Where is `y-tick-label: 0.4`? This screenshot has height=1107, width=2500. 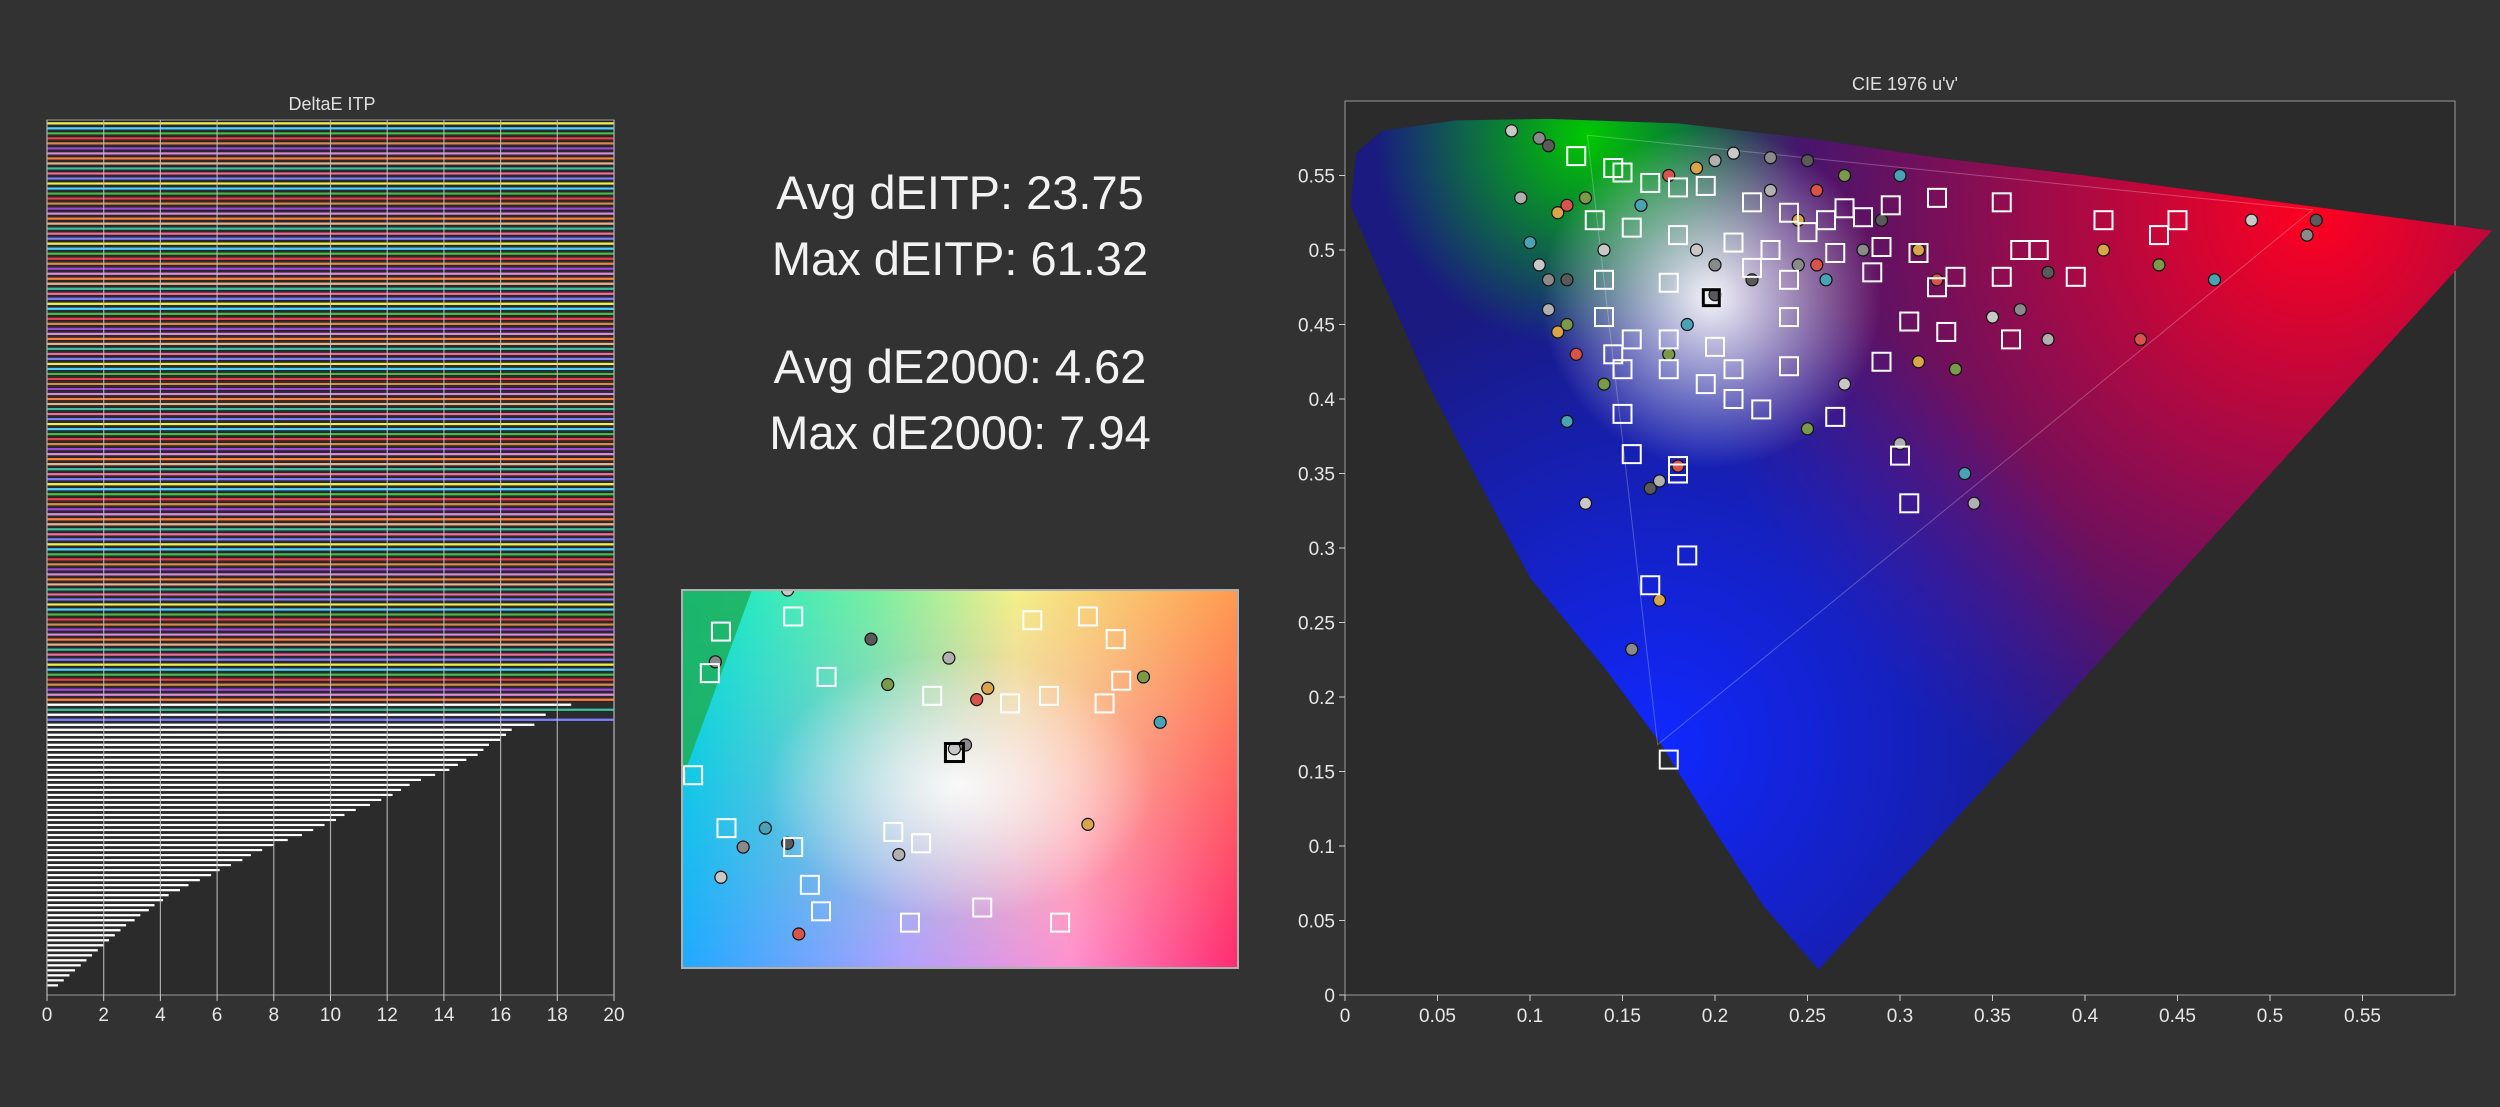
y-tick-label: 0.4 is located at coordinates (1322, 400).